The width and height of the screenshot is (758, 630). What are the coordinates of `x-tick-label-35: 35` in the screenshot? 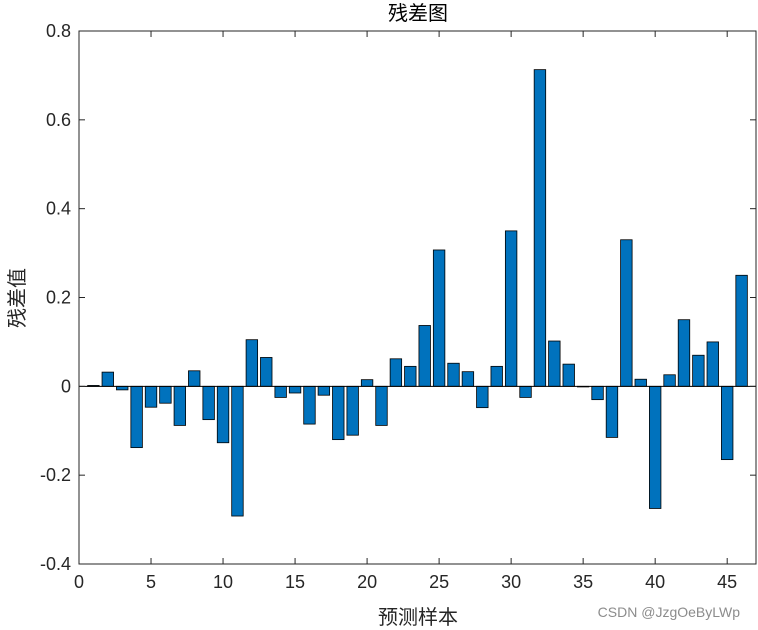 It's located at (583, 582).